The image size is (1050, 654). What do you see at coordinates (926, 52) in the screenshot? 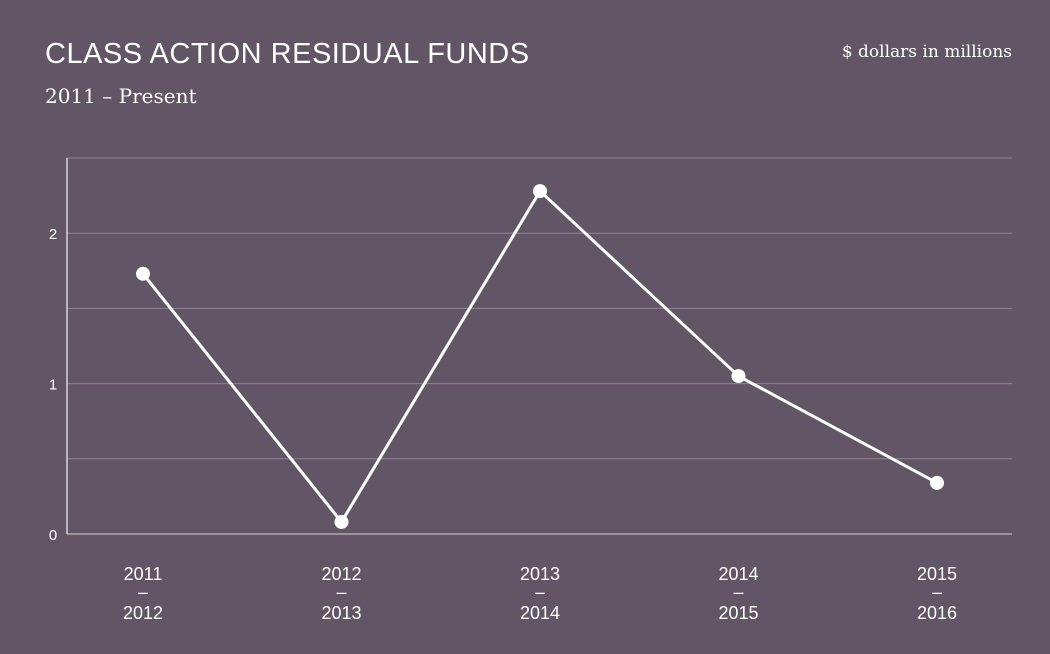
I see `units-label: $ dollars in millions` at bounding box center [926, 52].